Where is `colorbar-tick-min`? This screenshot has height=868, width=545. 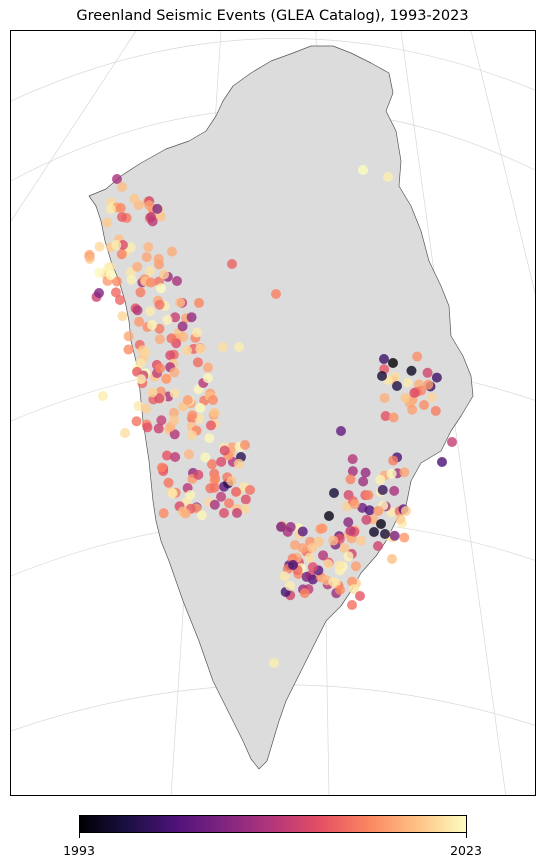
colorbar-tick-min is located at coordinates (79, 835).